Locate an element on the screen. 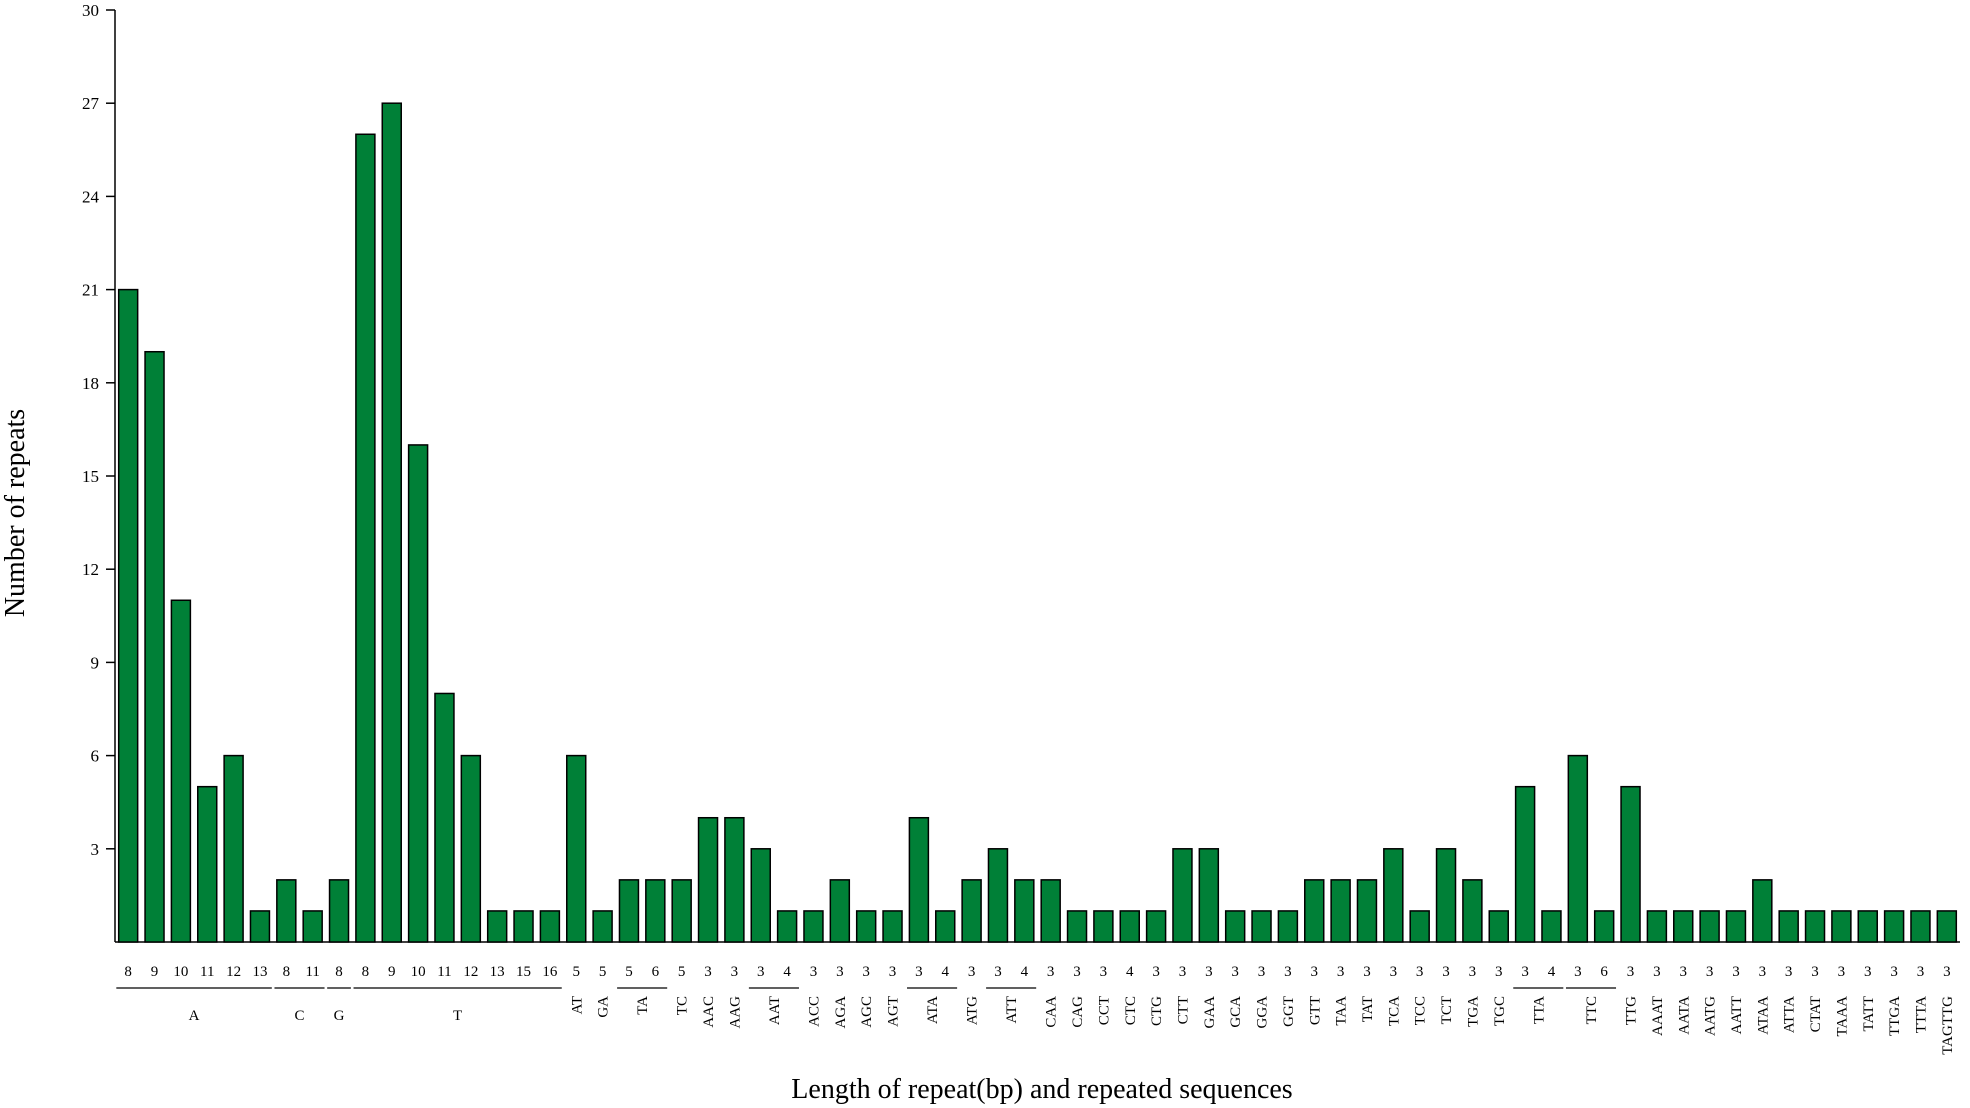 The width and height of the screenshot is (1970, 1108). sequence-label: AATT is located at coordinates (1737, 1015).